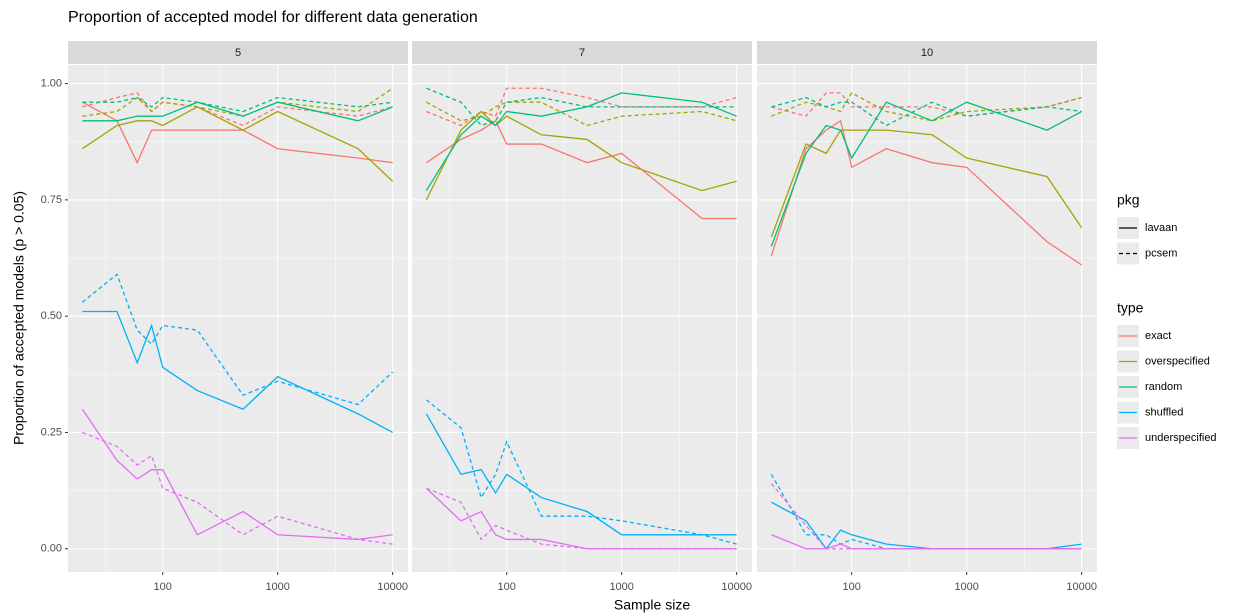  What do you see at coordinates (19, 318) in the screenshot?
I see `y-axis-title: Proportion of accepted models (p > 0.05)` at bounding box center [19, 318].